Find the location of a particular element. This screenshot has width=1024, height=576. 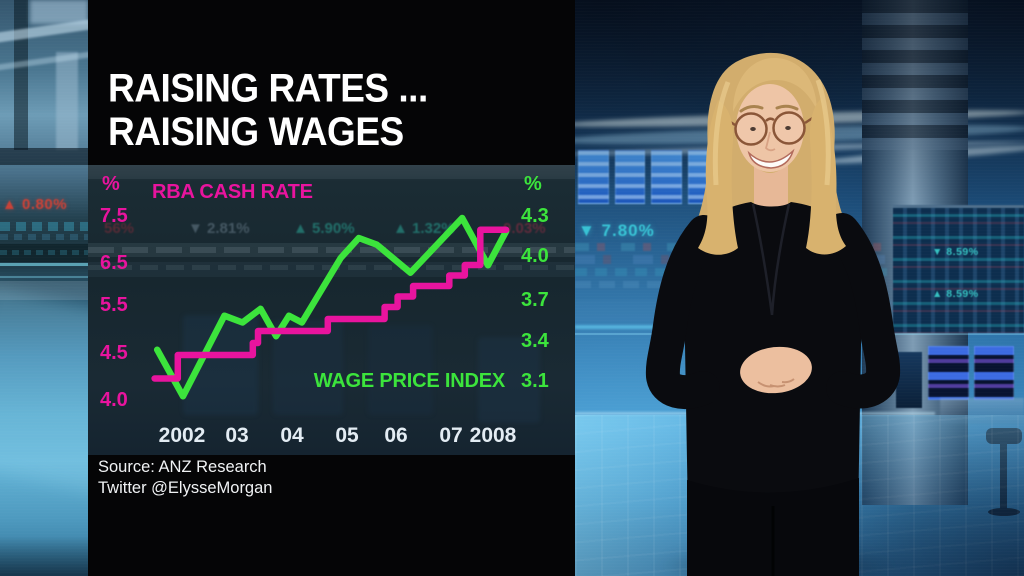

left-axis-tick-label: 4.5 is located at coordinates (114, 353).